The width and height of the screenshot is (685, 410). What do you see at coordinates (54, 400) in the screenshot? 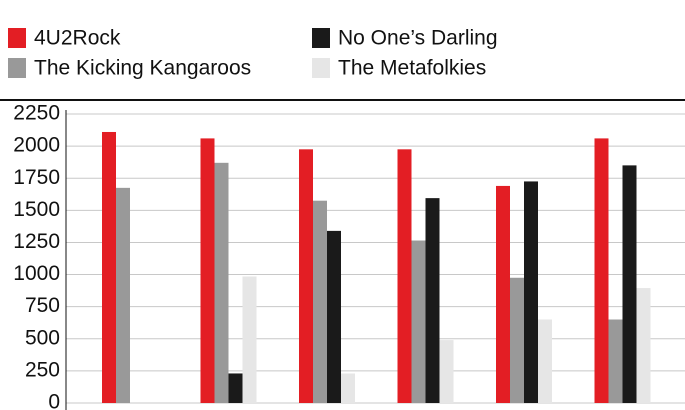
I see `y-tick-label: 0` at bounding box center [54, 400].